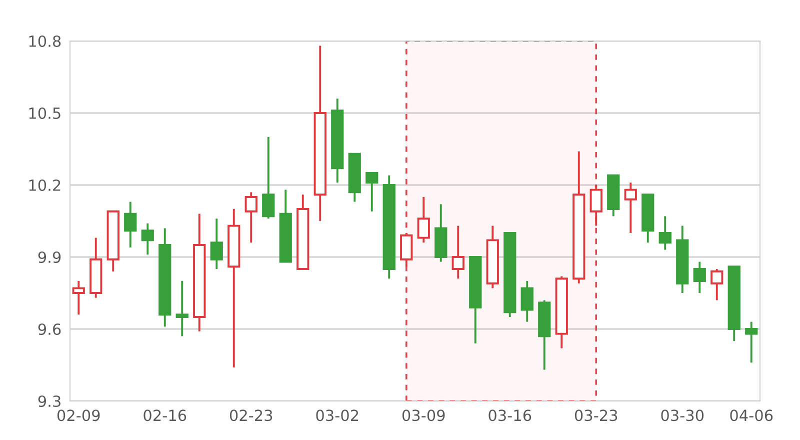  I want to click on x-tick-label: 03-23, so click(596, 416).